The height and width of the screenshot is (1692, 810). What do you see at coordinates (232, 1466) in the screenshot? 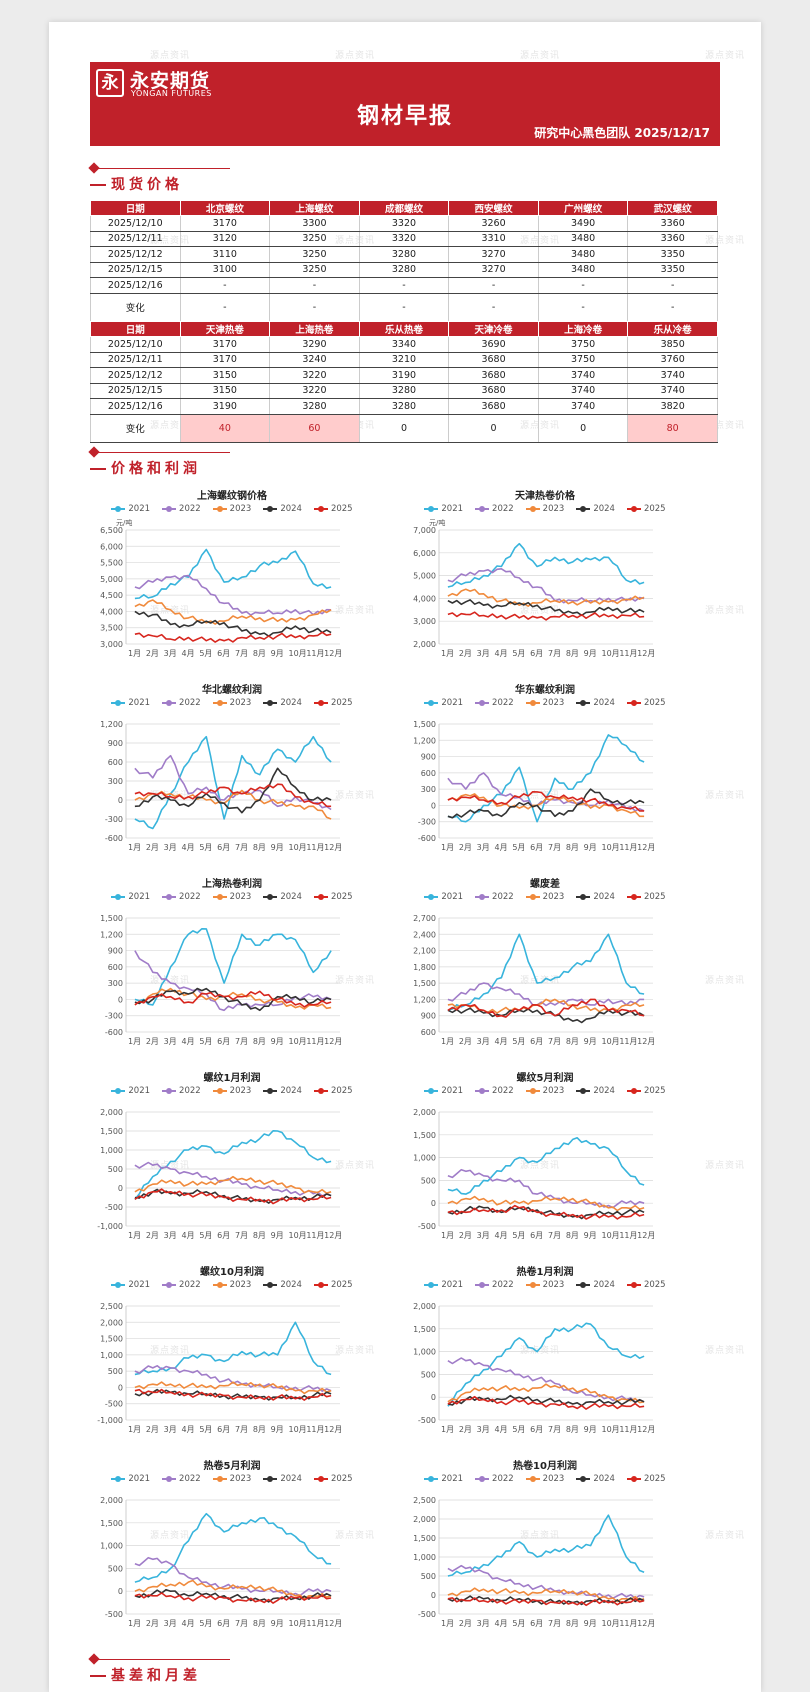
I see `chart-title: 热卷5月利润` at bounding box center [232, 1466].